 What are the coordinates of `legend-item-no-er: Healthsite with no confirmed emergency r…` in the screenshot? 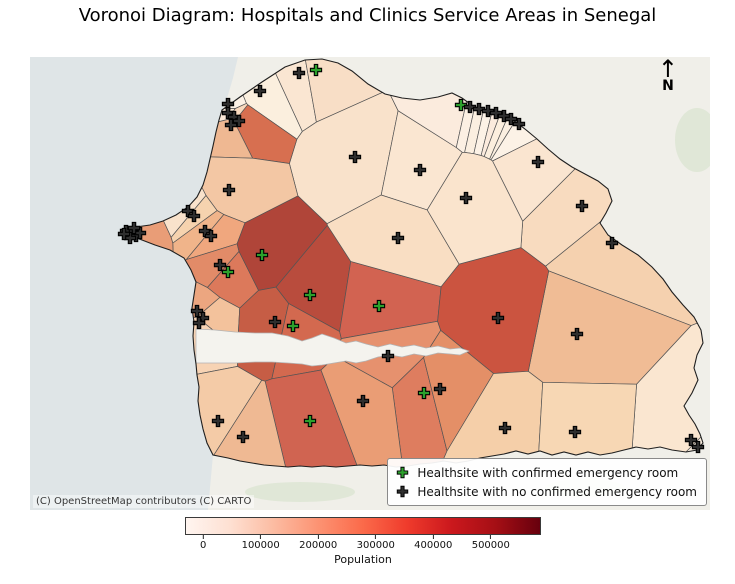 It's located at (546, 491).